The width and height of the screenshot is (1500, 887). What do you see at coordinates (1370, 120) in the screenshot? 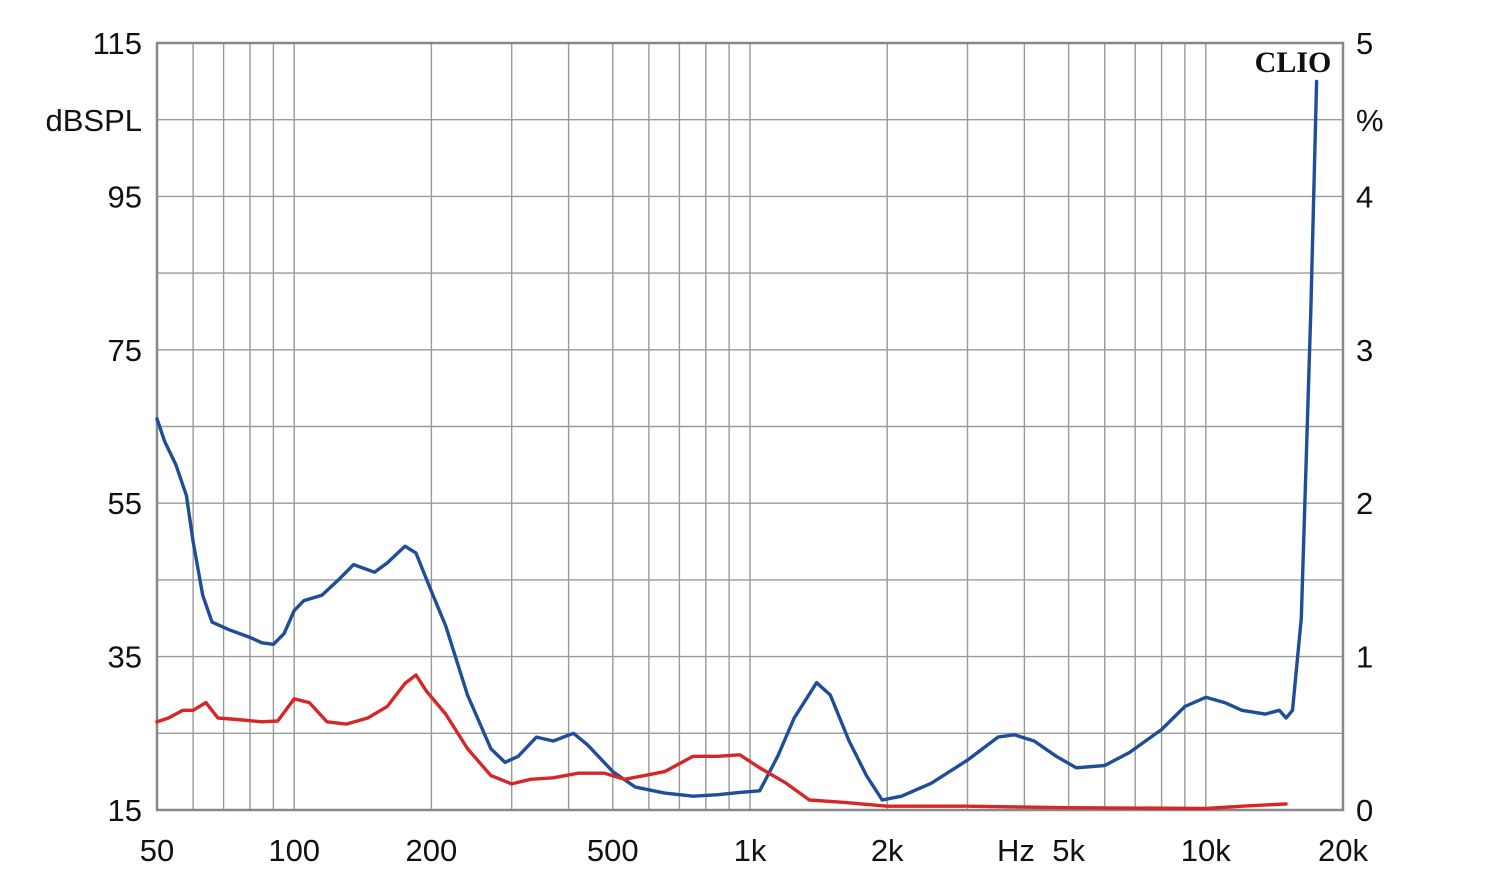
I see `right-axis-unit: %` at bounding box center [1370, 120].